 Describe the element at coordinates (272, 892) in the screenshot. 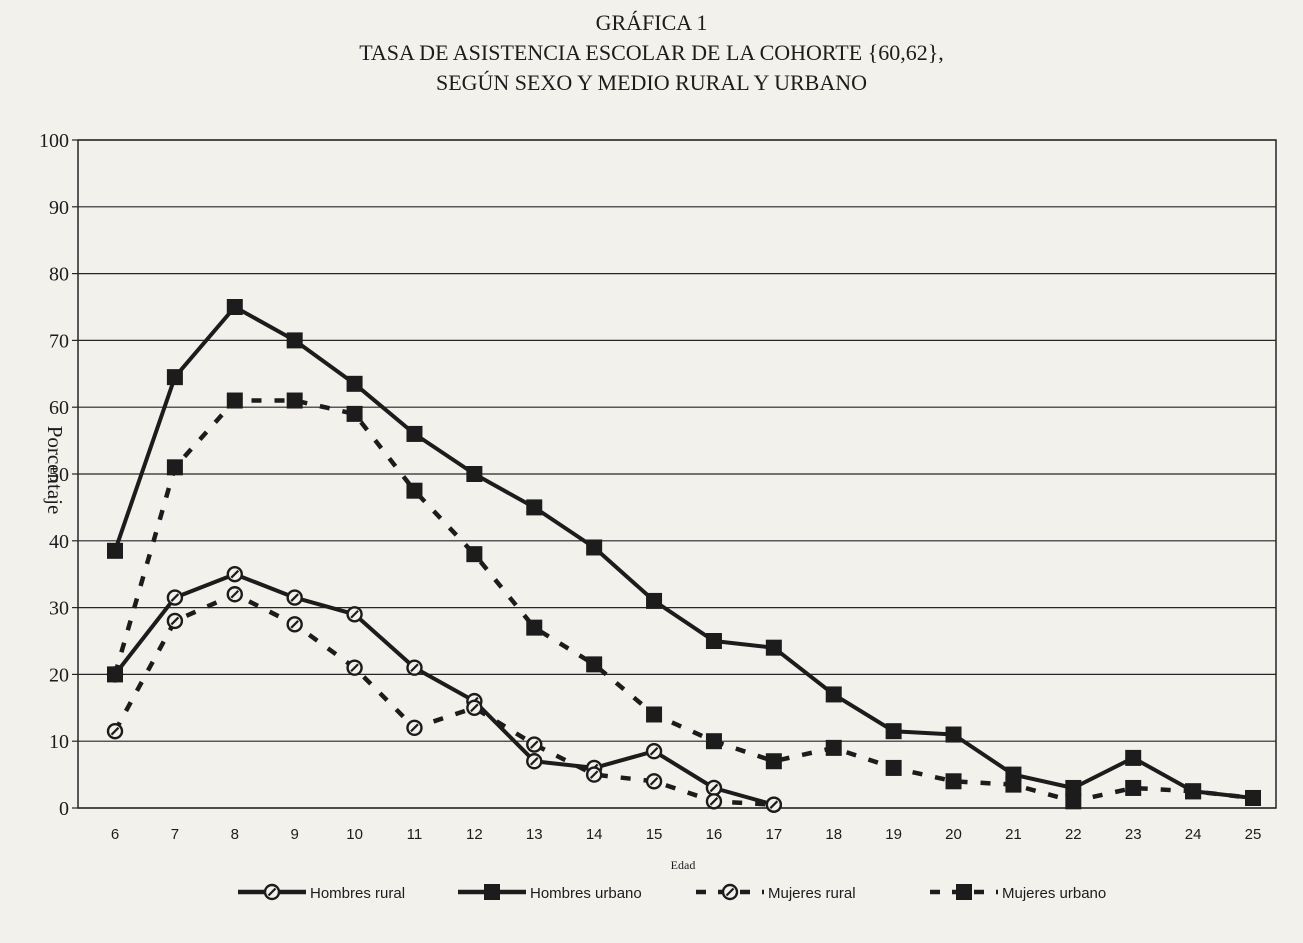

I see `legend-marker-1-slash` at that location.